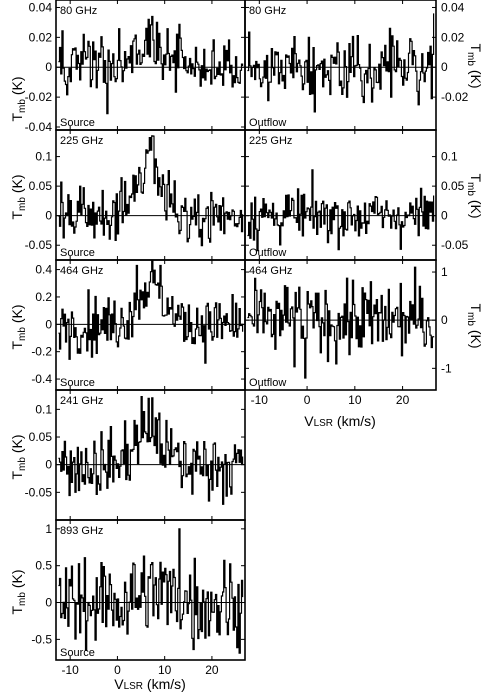 Image resolution: width=490 pixels, height=695 pixels. I want to click on y-axis-title-row1: Tmb (K), so click(18, 98).